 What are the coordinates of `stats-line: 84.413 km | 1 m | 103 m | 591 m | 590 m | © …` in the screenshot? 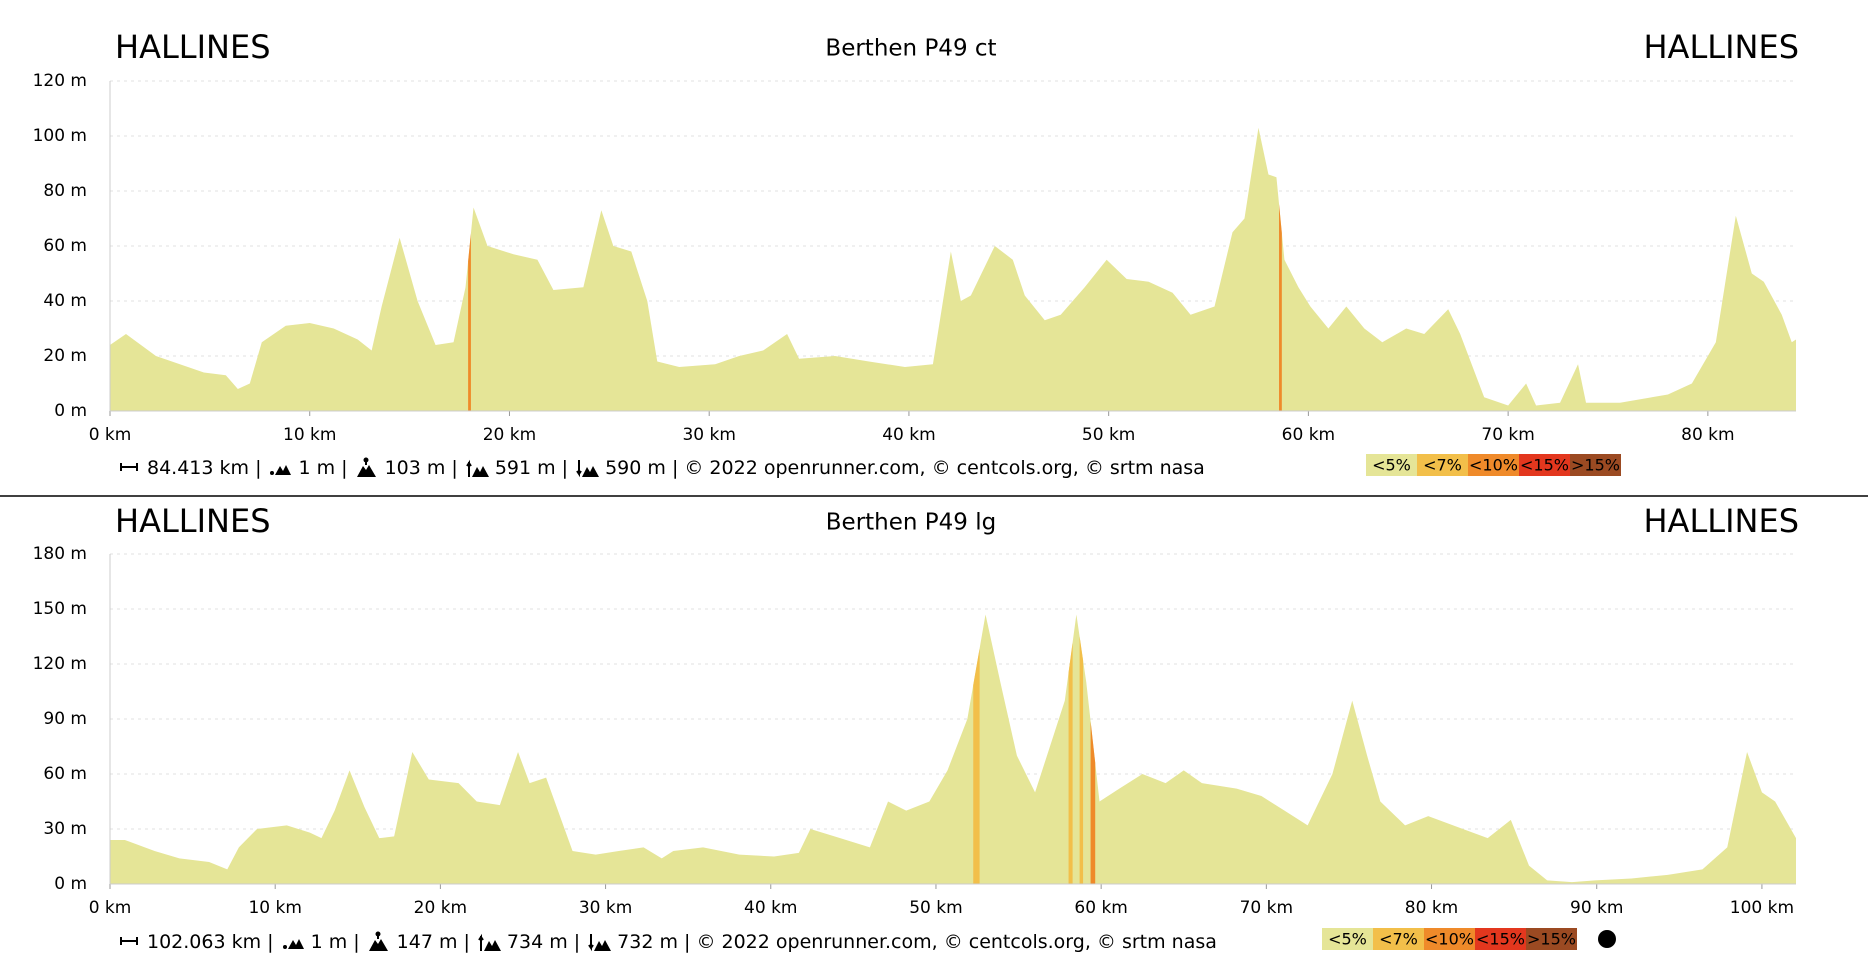 It's located at (665, 468).